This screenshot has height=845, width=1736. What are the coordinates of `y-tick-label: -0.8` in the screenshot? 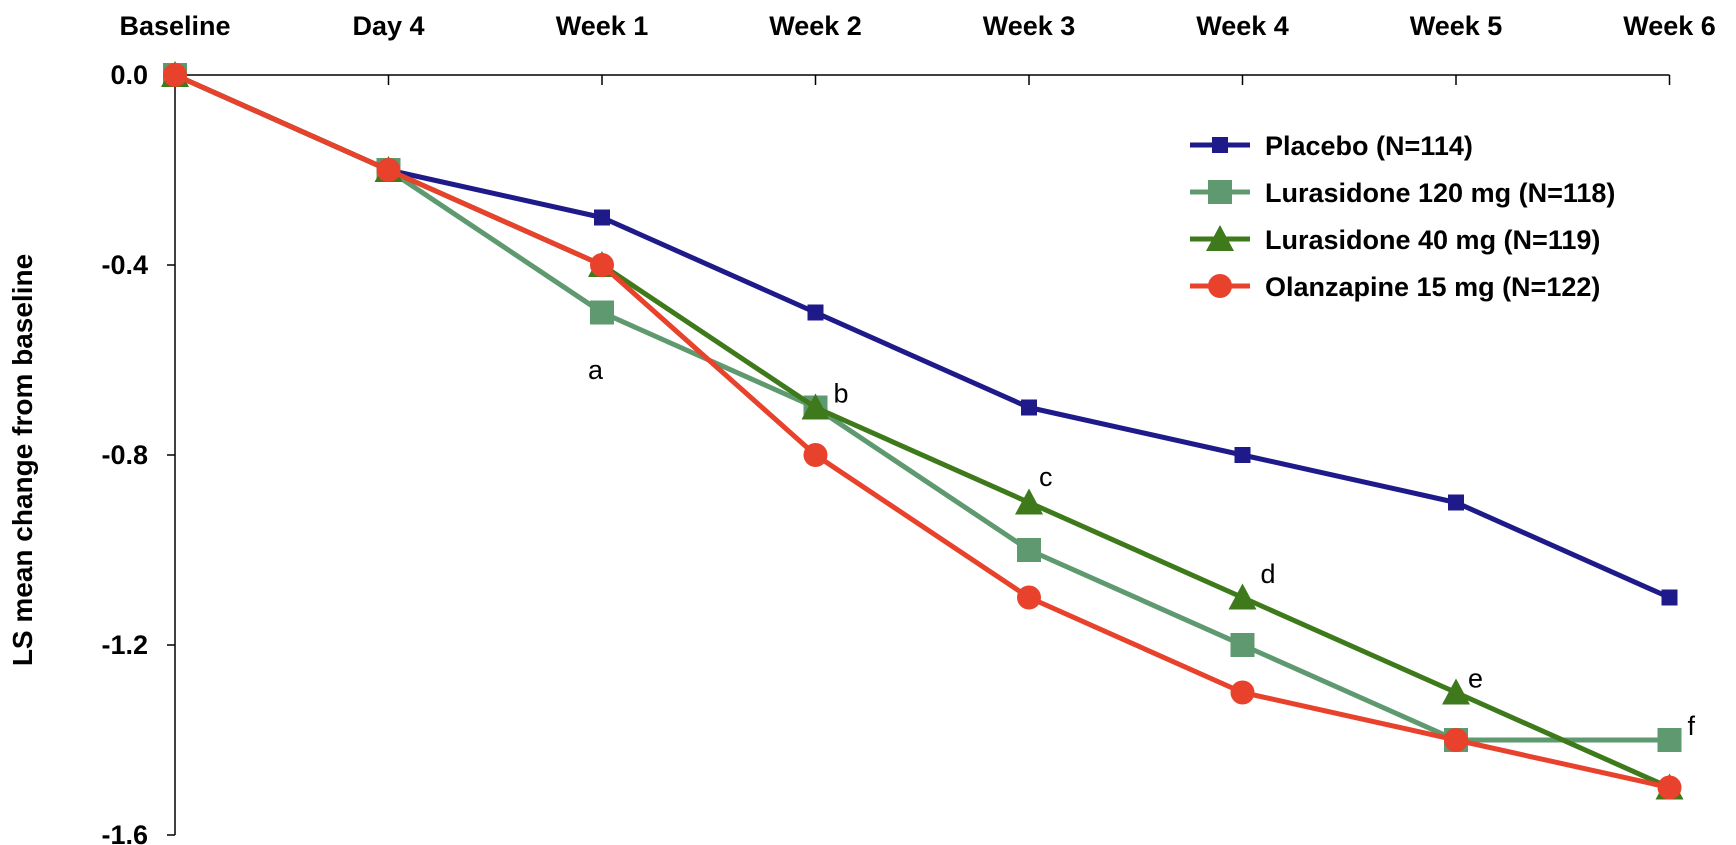 It's located at (124, 455).